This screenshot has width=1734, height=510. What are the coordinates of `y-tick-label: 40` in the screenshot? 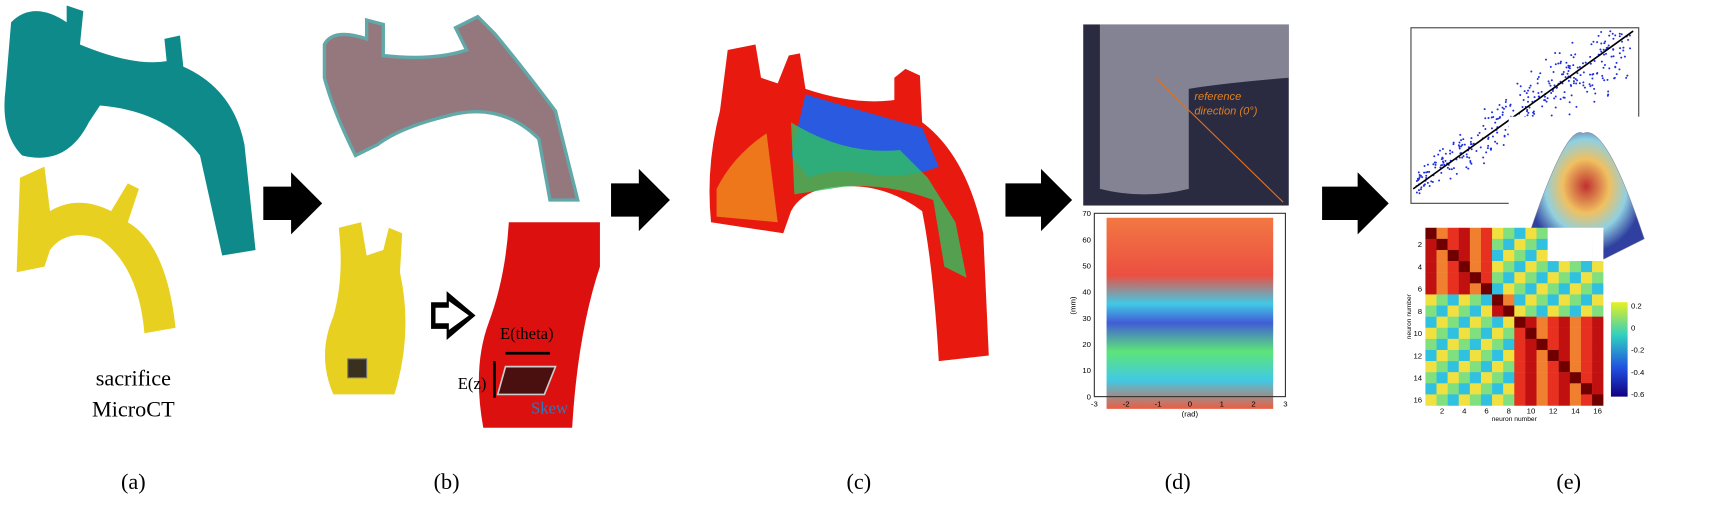 It's located at (1086, 292).